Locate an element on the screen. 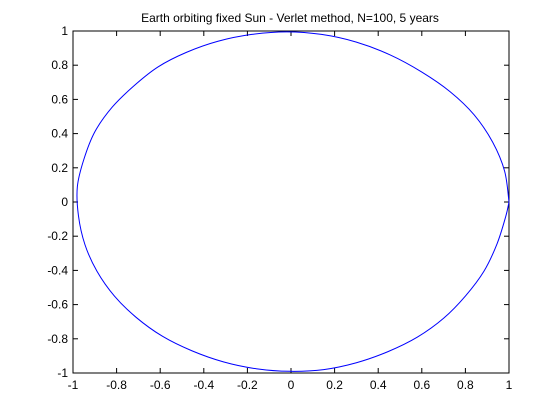 The height and width of the screenshot is (420, 560). x-tick-label: 0.6 is located at coordinates (421, 385).